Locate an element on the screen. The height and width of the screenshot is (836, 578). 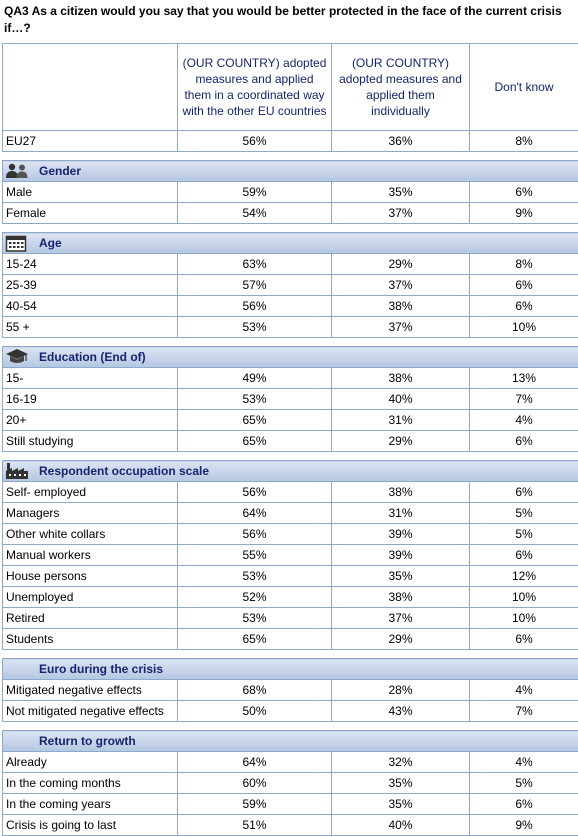
cell-value: 54% is located at coordinates (255, 213).